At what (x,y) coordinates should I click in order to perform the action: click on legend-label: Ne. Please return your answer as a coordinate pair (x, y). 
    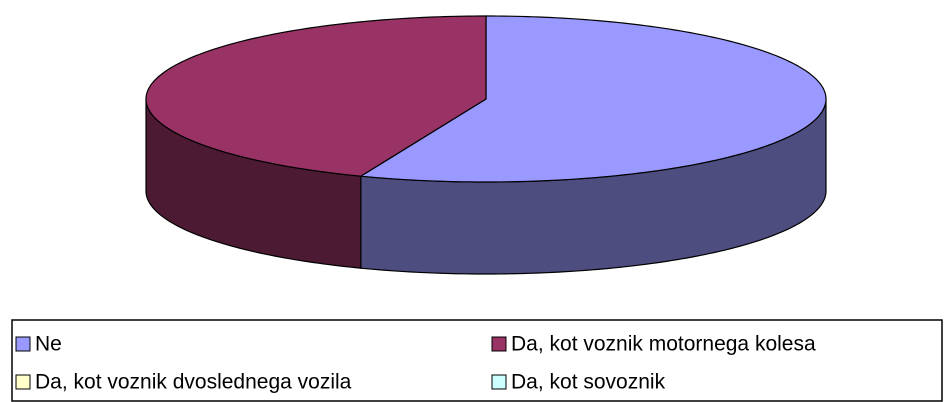
    Looking at the image, I should click on (48, 344).